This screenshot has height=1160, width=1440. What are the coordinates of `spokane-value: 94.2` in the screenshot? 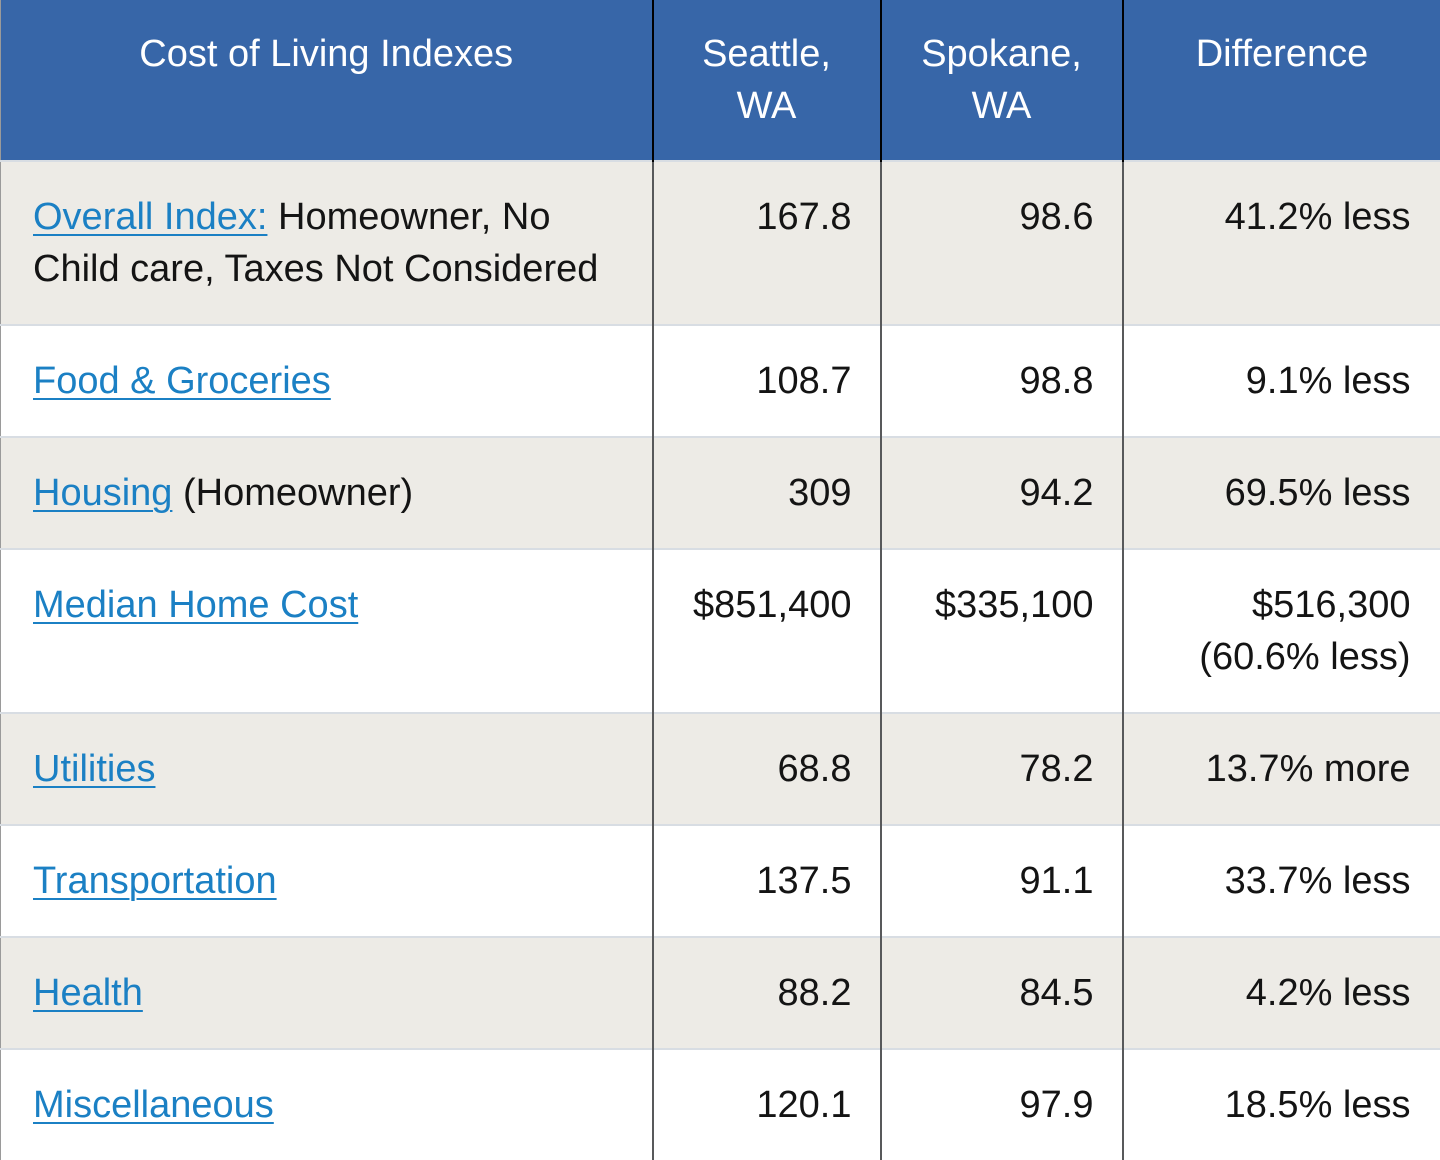 It's located at (1002, 493).